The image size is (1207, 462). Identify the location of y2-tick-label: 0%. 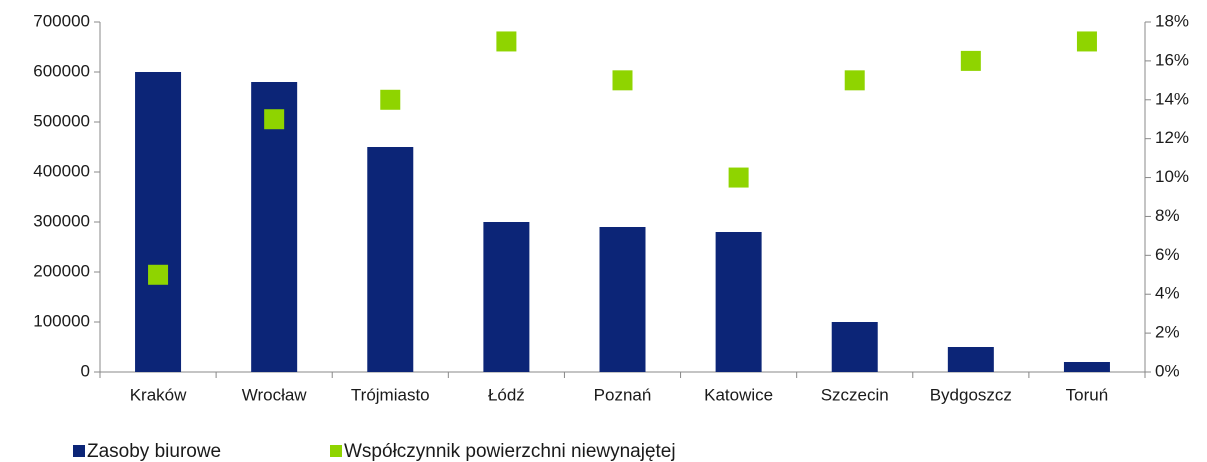
(1167, 370).